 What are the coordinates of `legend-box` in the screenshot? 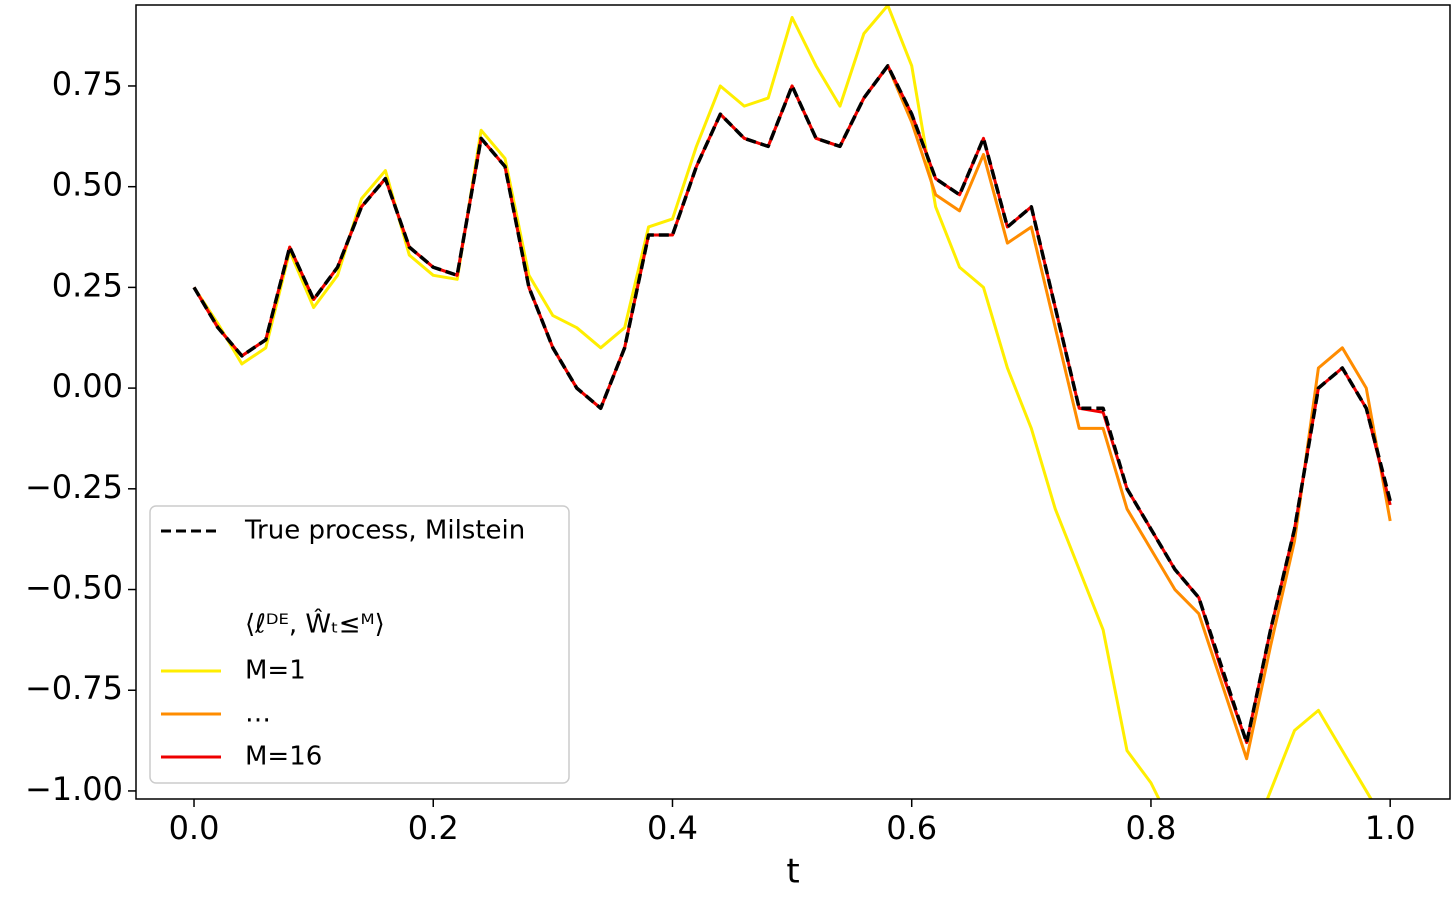 It's located at (359, 644).